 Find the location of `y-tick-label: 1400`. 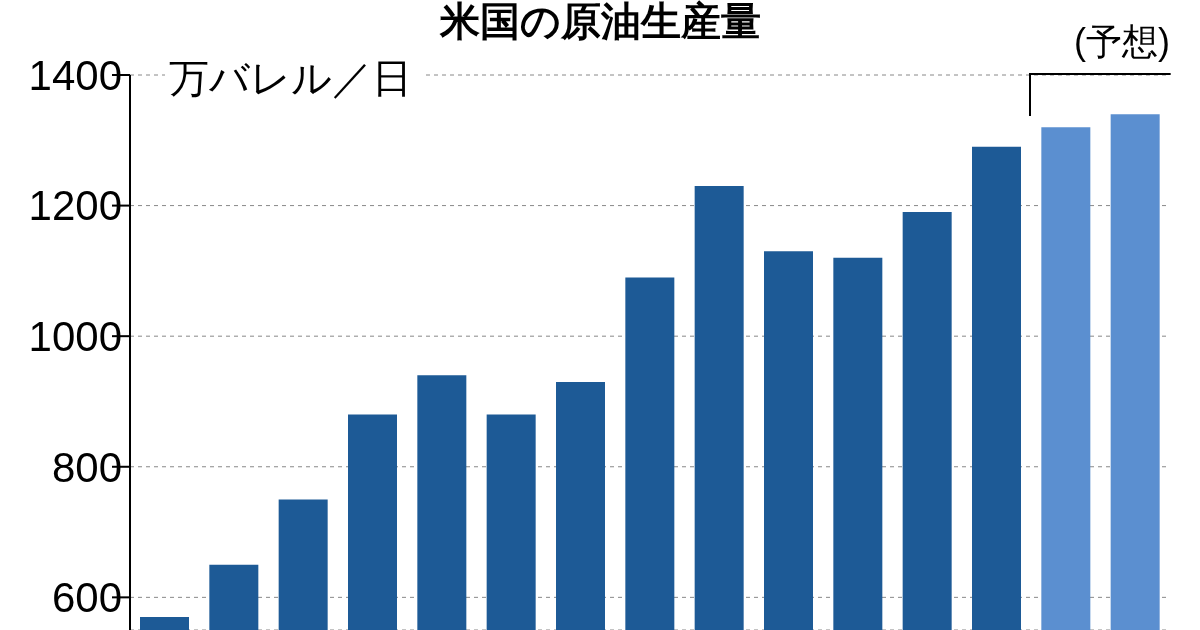

y-tick-label: 1400 is located at coordinates (75, 75).